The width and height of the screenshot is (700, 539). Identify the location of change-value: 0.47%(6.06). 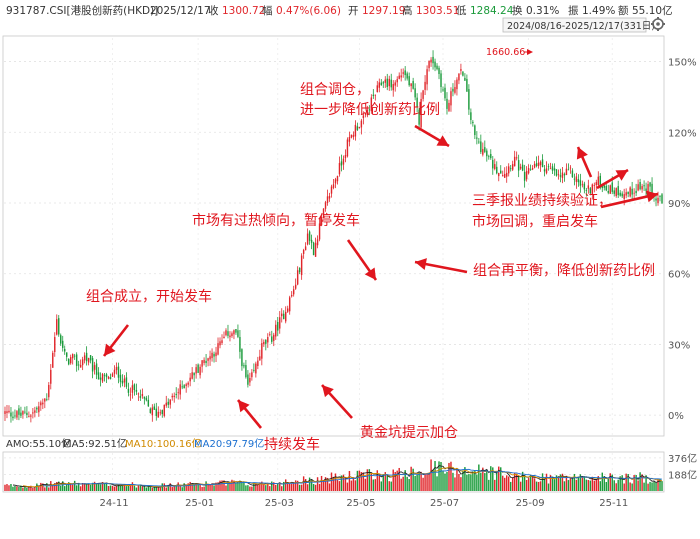
(308, 11).